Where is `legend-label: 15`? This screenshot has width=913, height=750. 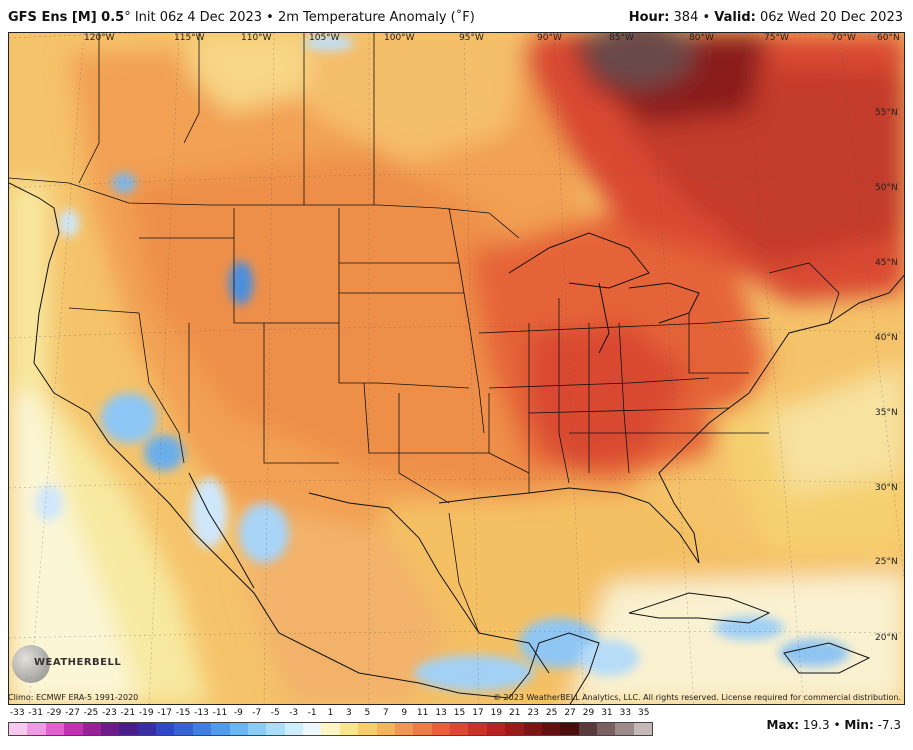 legend-label: 15 is located at coordinates (459, 713).